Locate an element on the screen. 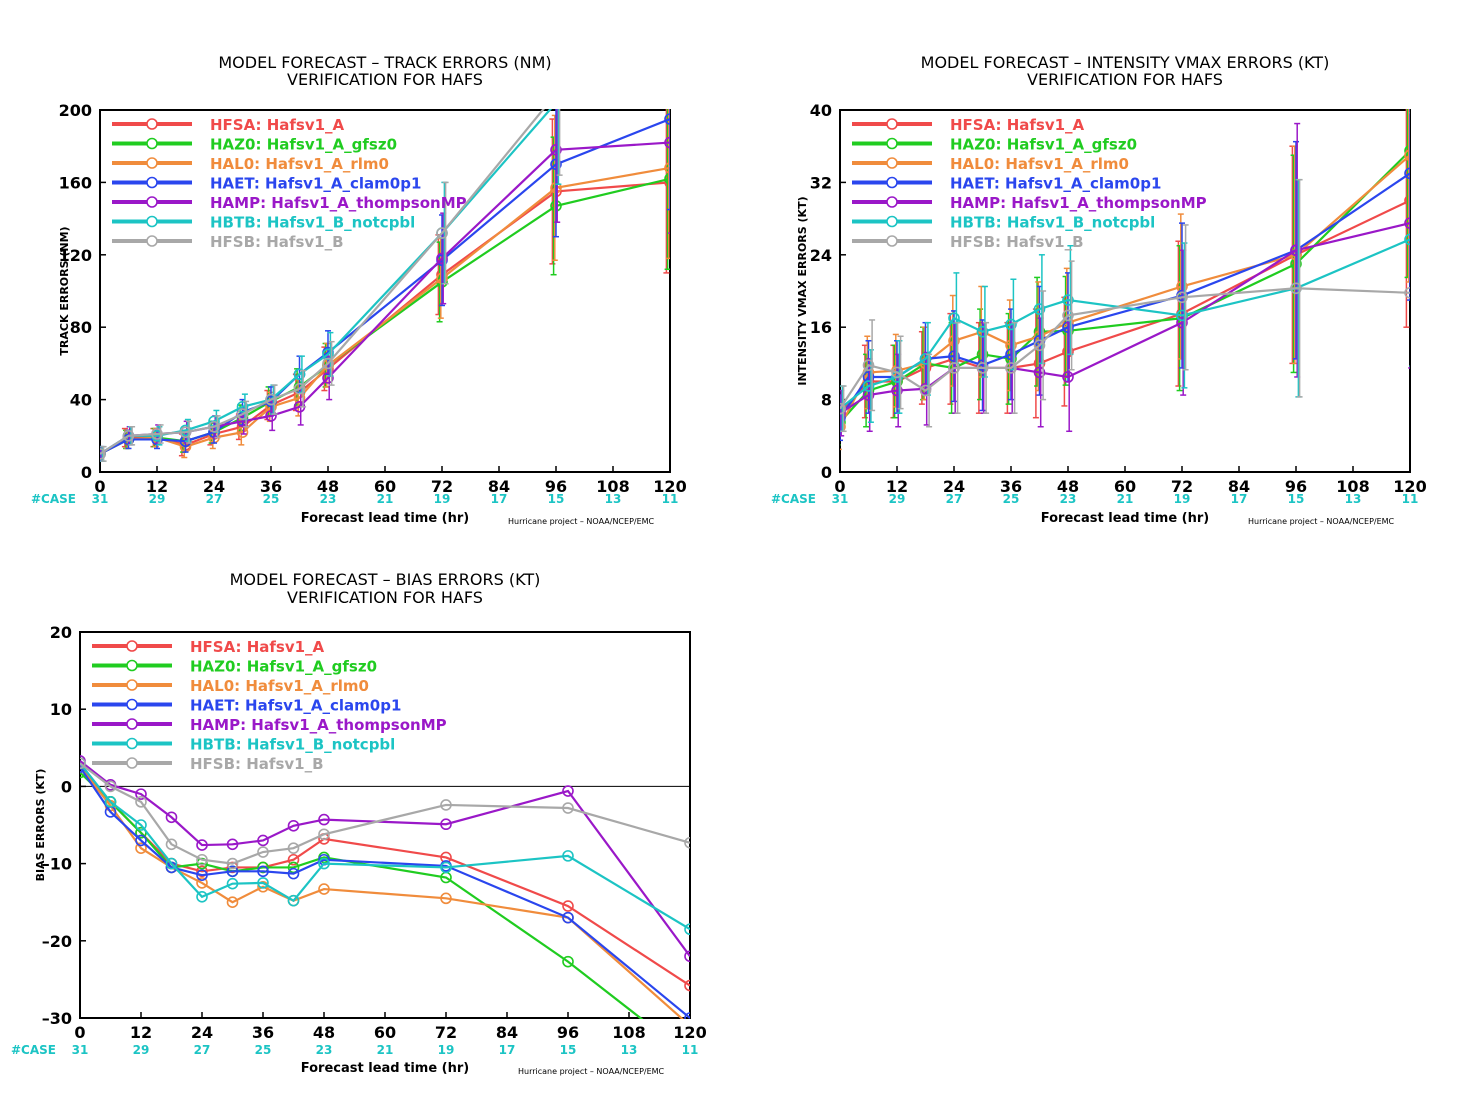 This screenshot has height=1100, width=1480. case-count: 11 is located at coordinates (690, 1050).